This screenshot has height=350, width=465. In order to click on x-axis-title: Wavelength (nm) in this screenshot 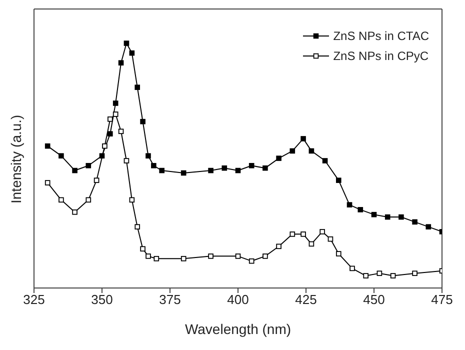, I will do `click(238, 329)`.